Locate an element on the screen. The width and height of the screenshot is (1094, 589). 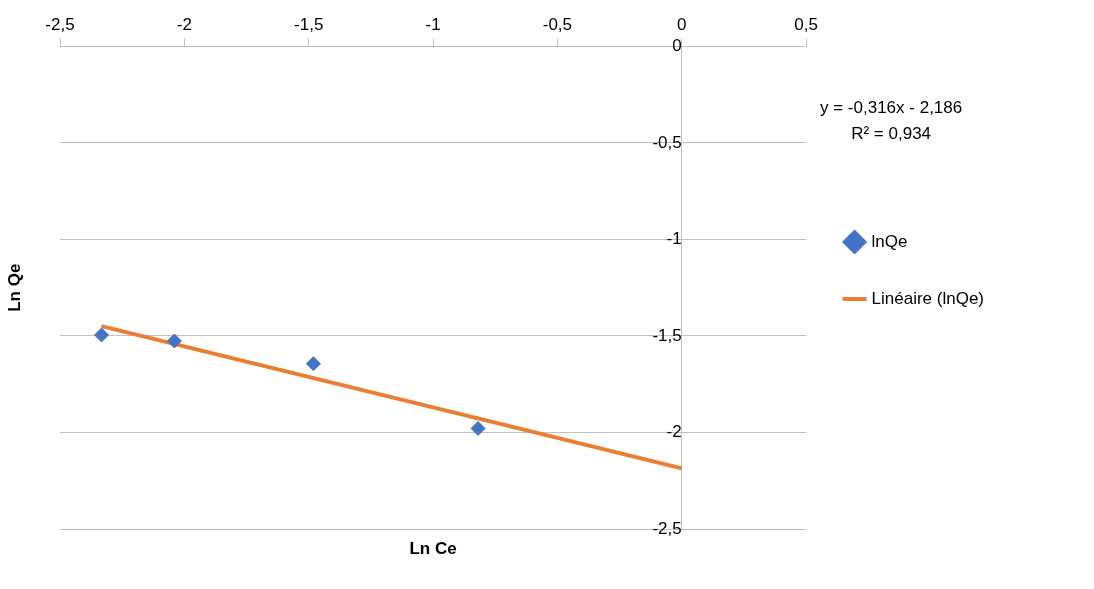
text: y = -0,316x - 2,186 is located at coordinates (891, 108).